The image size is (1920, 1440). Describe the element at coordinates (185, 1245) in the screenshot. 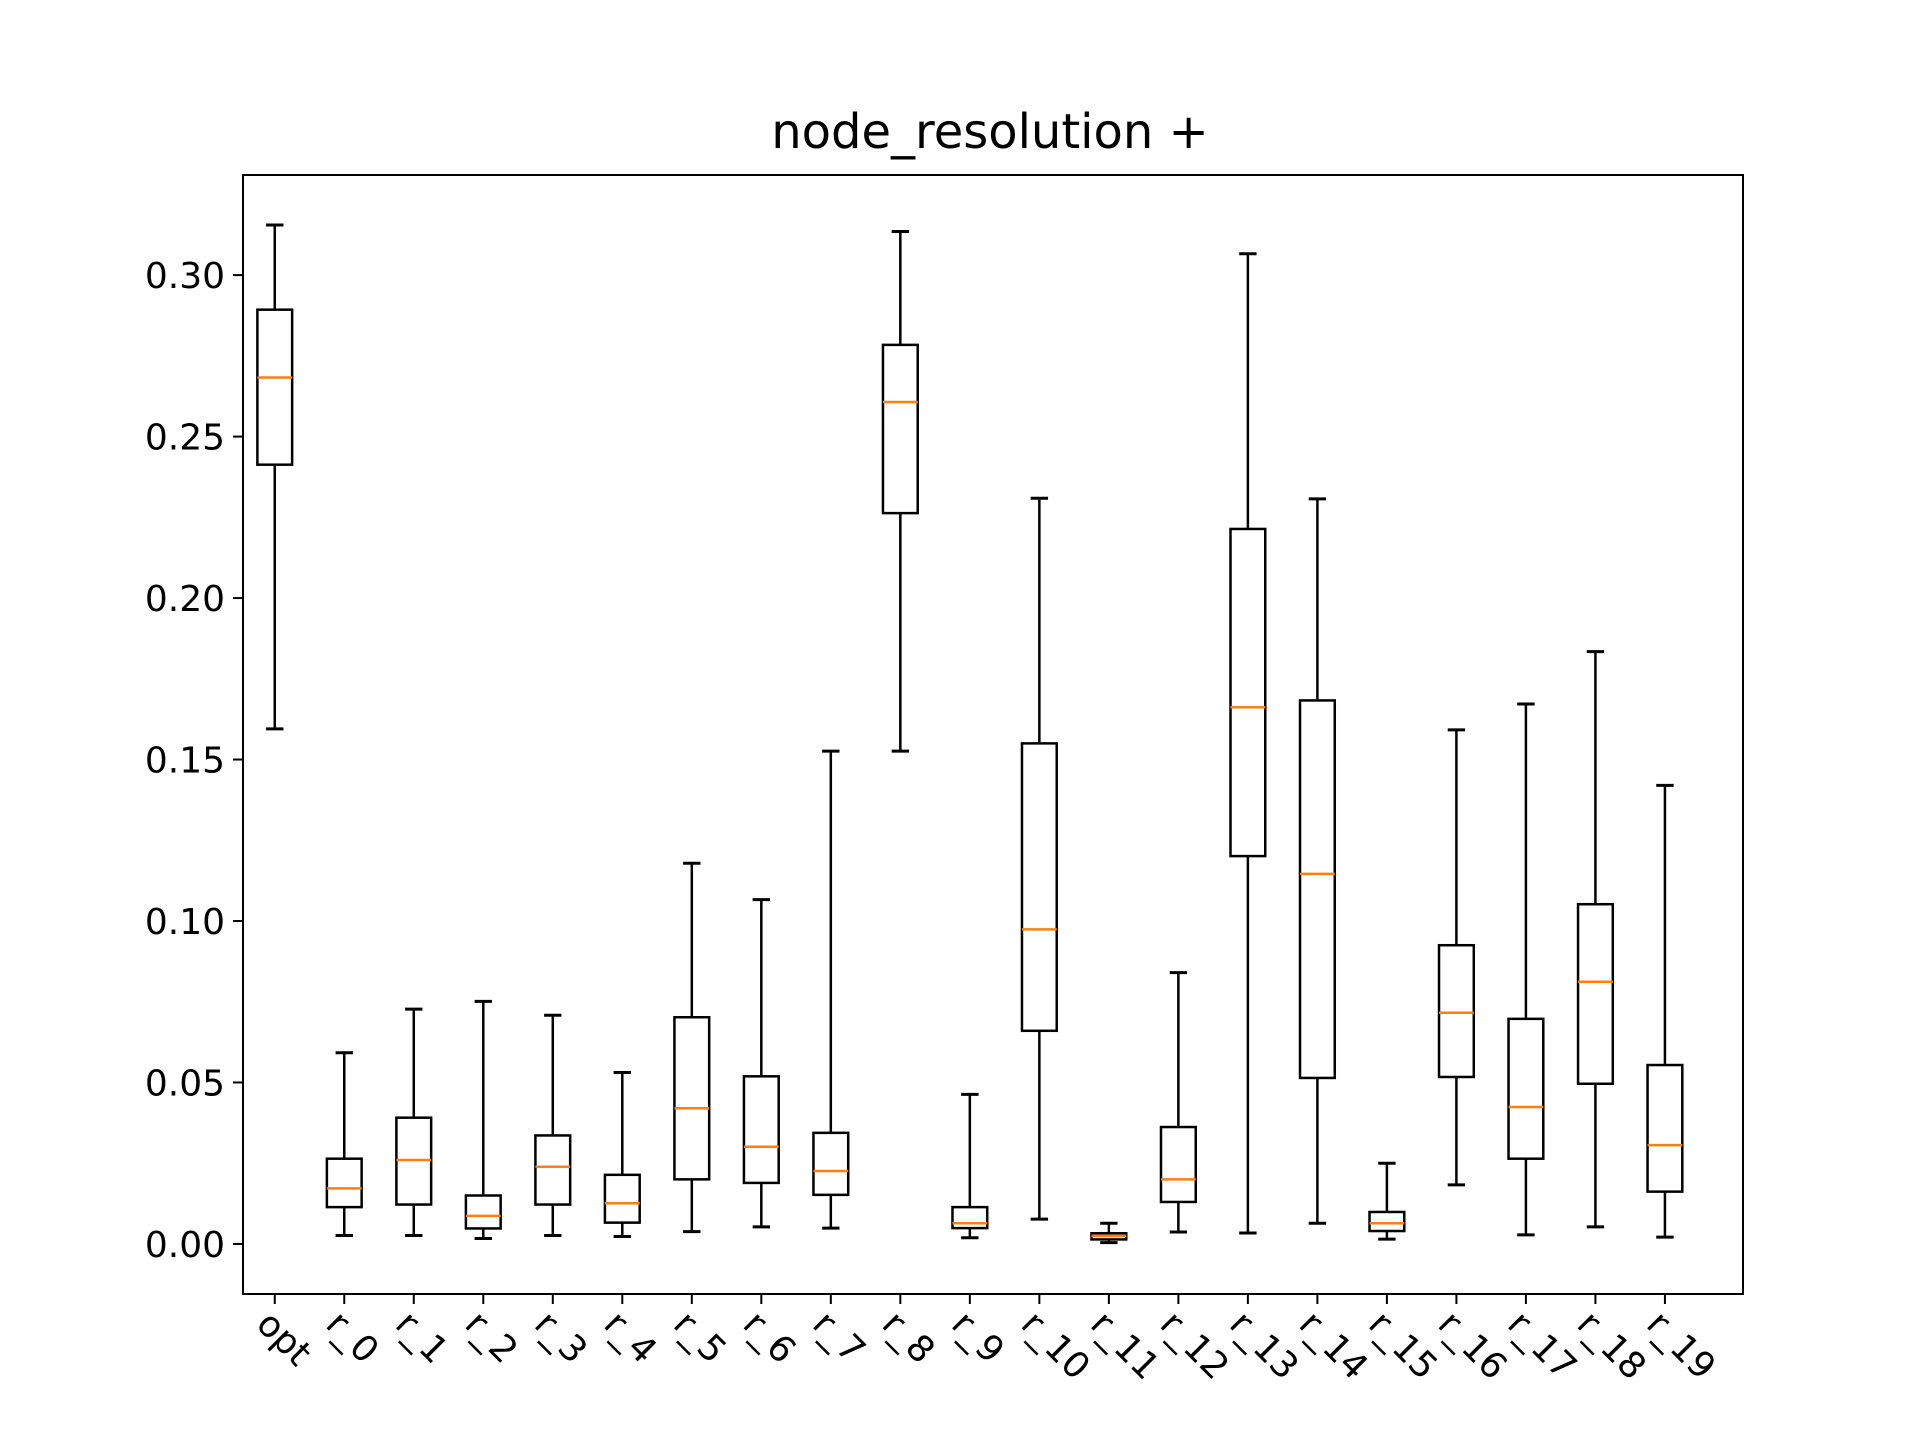

I see `y-tick-label: 0.00` at that location.